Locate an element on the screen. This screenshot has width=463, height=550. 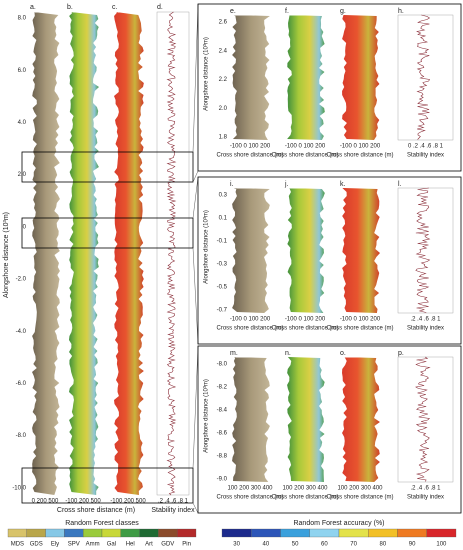
legend-label: SPV is located at coordinates (74, 545).